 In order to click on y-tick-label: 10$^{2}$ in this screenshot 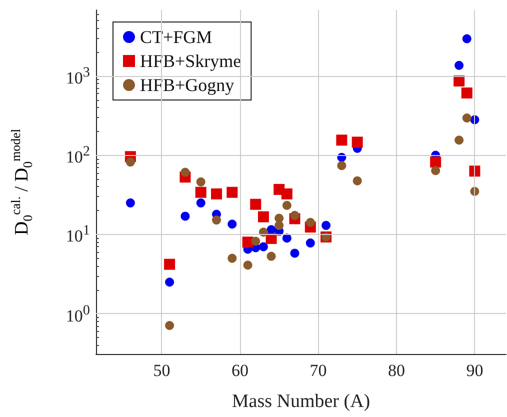, I will do `click(78, 155)`.